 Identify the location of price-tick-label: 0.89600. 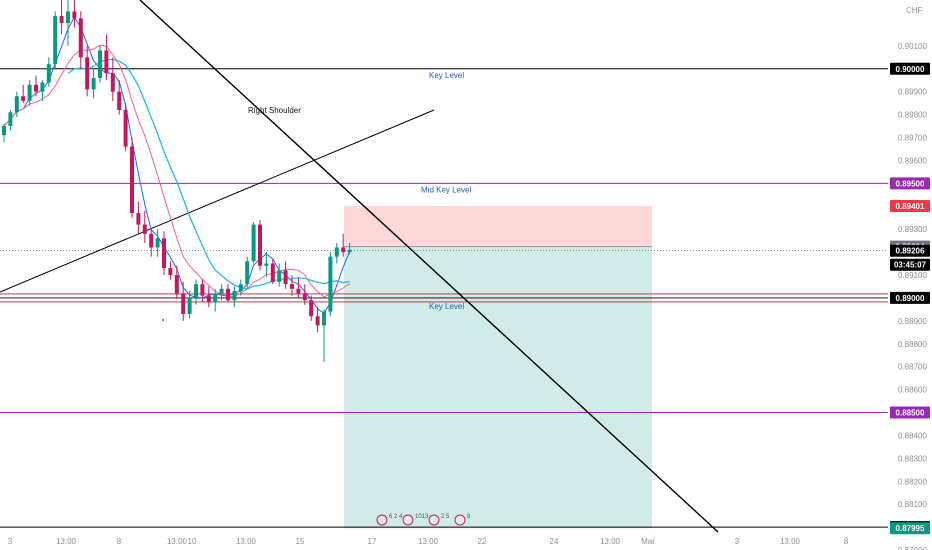
(912, 160).